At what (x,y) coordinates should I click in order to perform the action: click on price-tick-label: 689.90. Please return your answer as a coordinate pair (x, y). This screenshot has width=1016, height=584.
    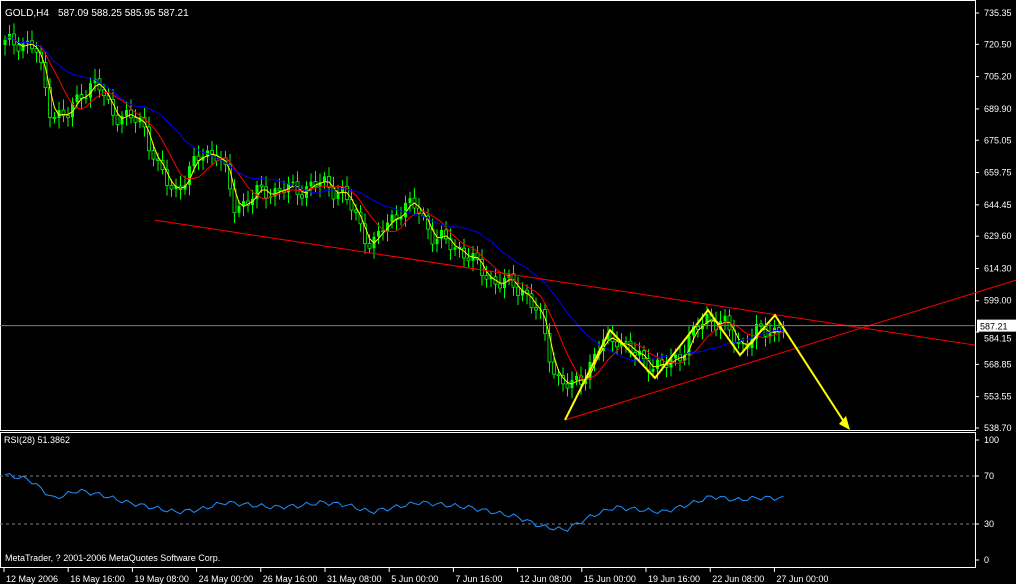
    Looking at the image, I should click on (998, 109).